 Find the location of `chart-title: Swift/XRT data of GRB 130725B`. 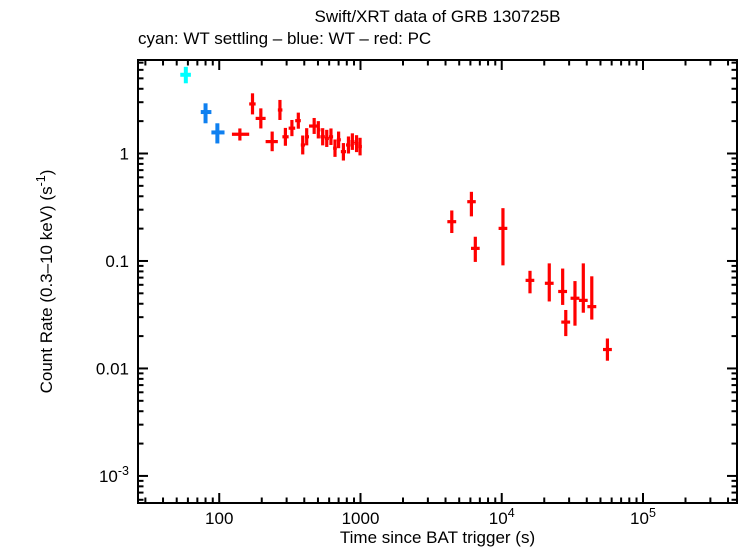

chart-title: Swift/XRT data of GRB 130725B is located at coordinates (437, 16).